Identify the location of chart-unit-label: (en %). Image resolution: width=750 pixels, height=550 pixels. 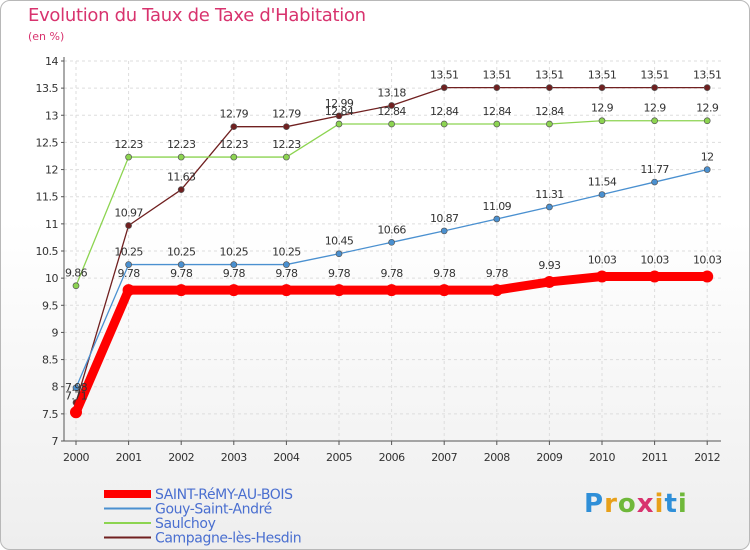
(46, 36).